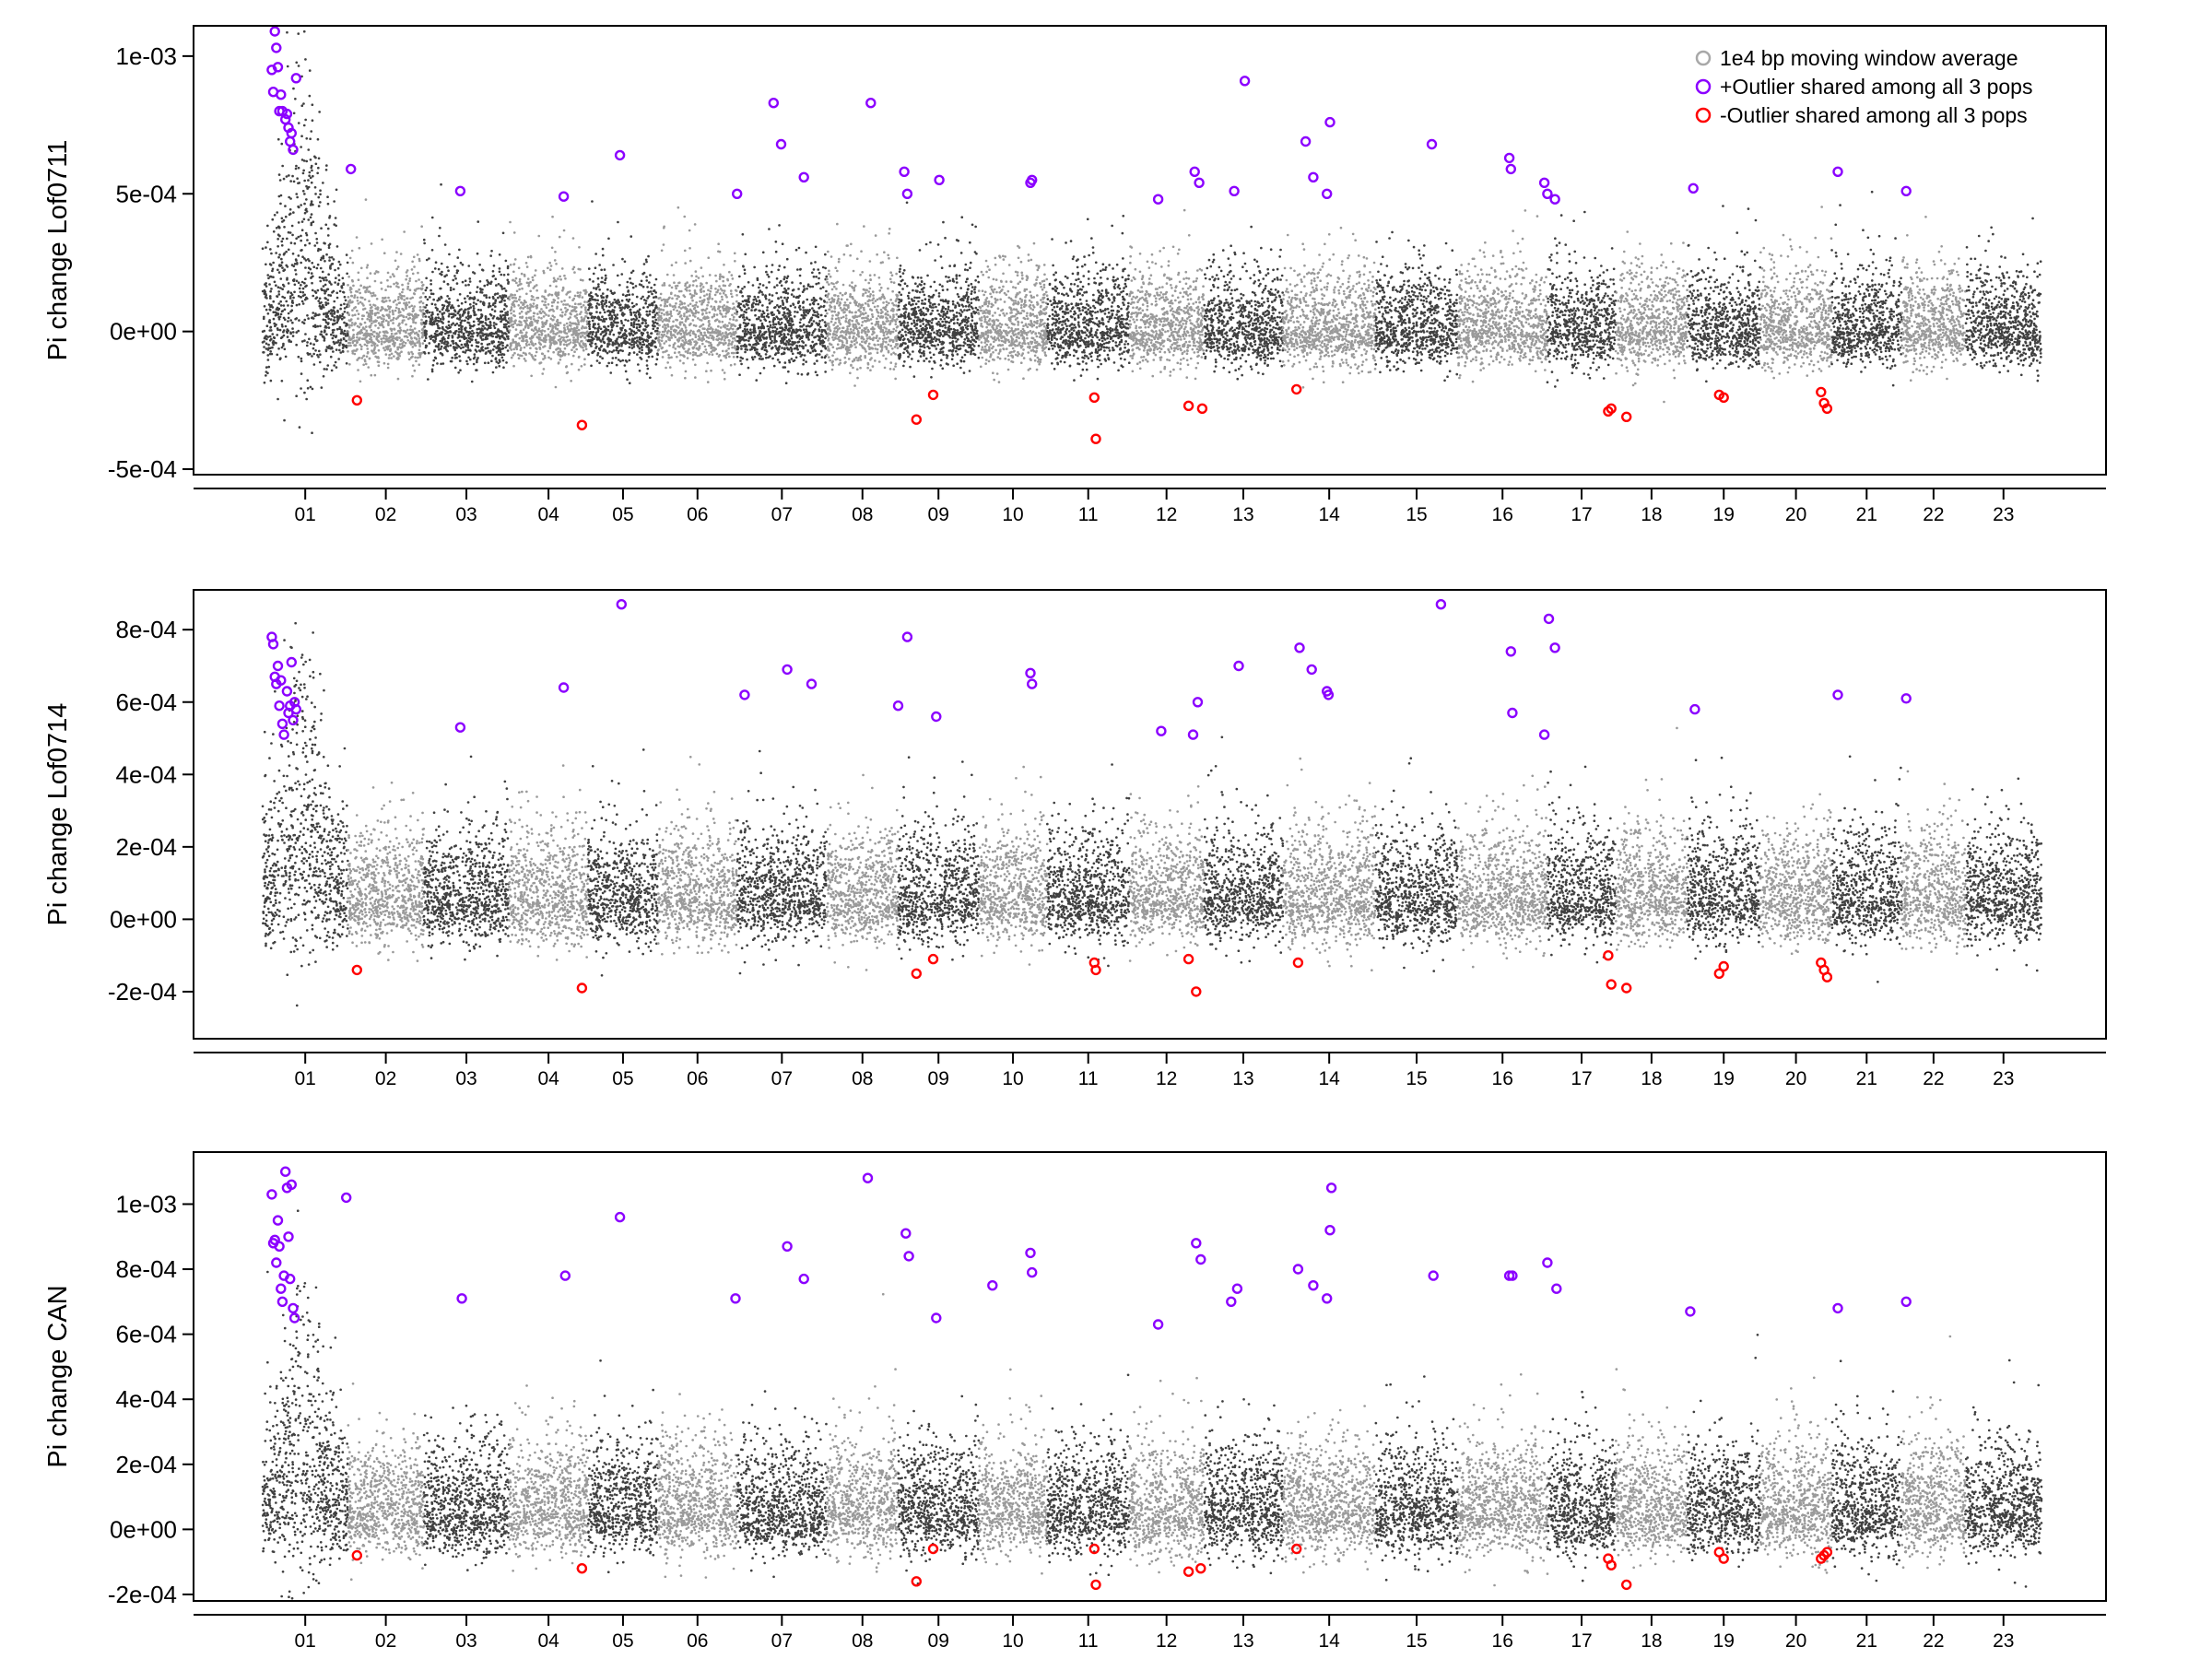  I want to click on x-tick-label: 21, so click(1866, 1641).